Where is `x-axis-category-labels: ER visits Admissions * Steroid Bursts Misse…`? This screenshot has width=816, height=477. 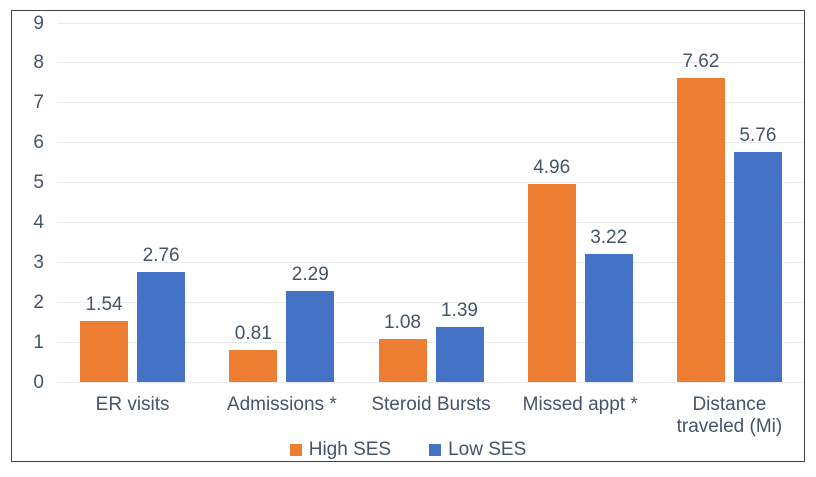
x-axis-category-labels: ER visits Admissions * Steroid Bursts Misse… is located at coordinates (431, 416).